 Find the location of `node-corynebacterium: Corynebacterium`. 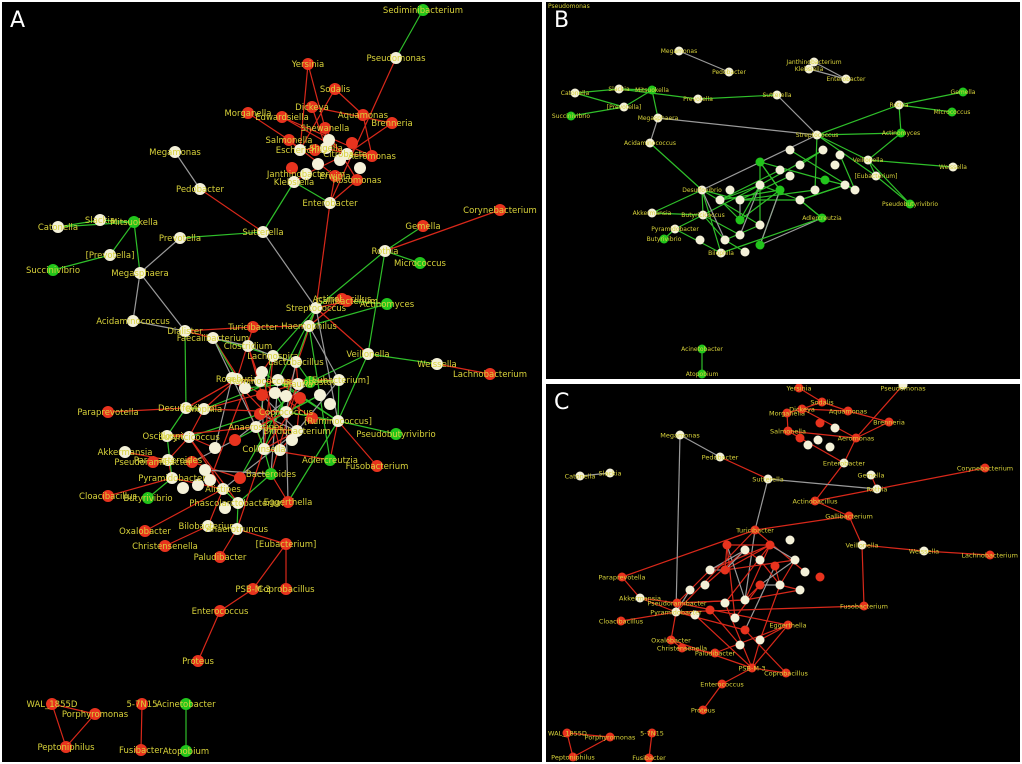

node-corynebacterium: Corynebacterium is located at coordinates (500, 210).